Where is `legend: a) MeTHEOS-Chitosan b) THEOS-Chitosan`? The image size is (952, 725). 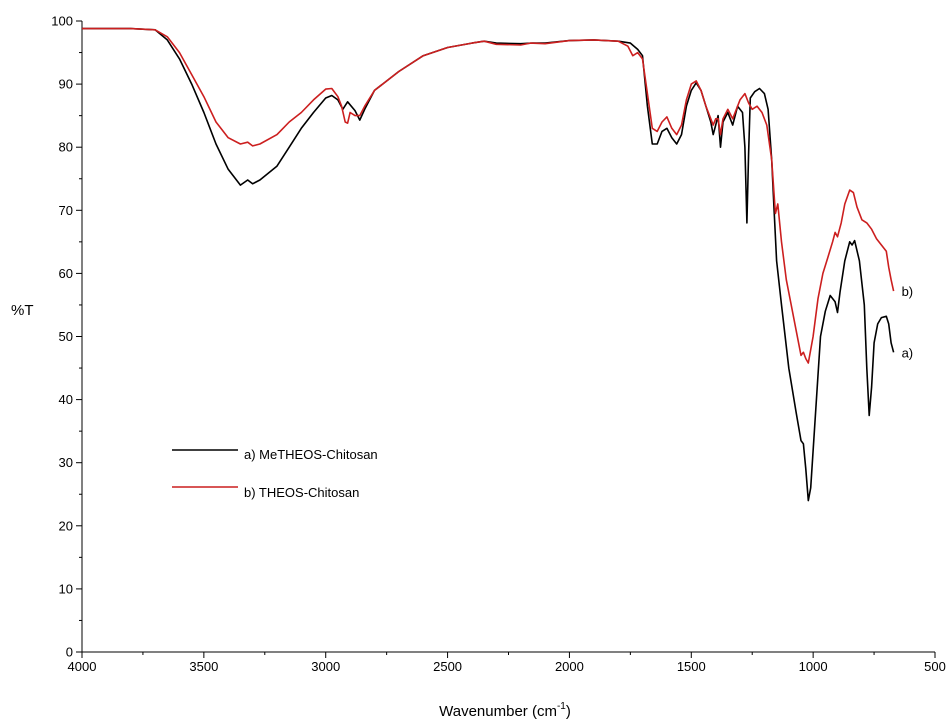
legend: a) MeTHEOS-Chitosan b) THEOS-Chitosan is located at coordinates (275, 473).